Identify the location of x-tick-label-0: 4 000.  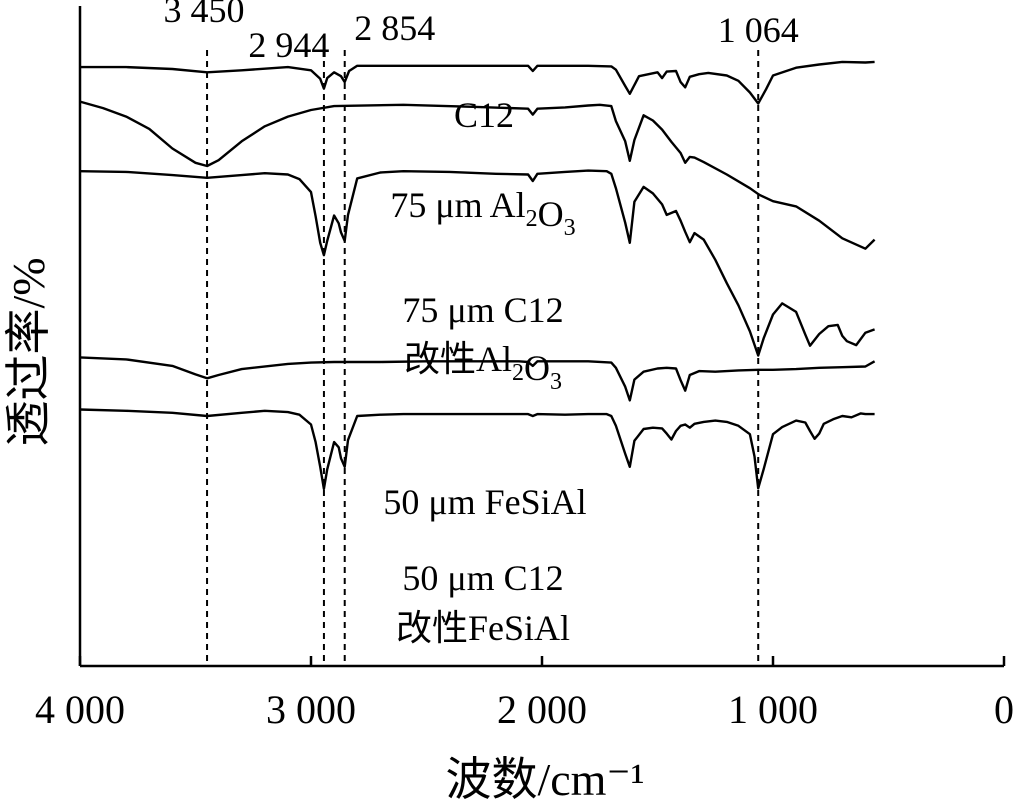
(80, 709).